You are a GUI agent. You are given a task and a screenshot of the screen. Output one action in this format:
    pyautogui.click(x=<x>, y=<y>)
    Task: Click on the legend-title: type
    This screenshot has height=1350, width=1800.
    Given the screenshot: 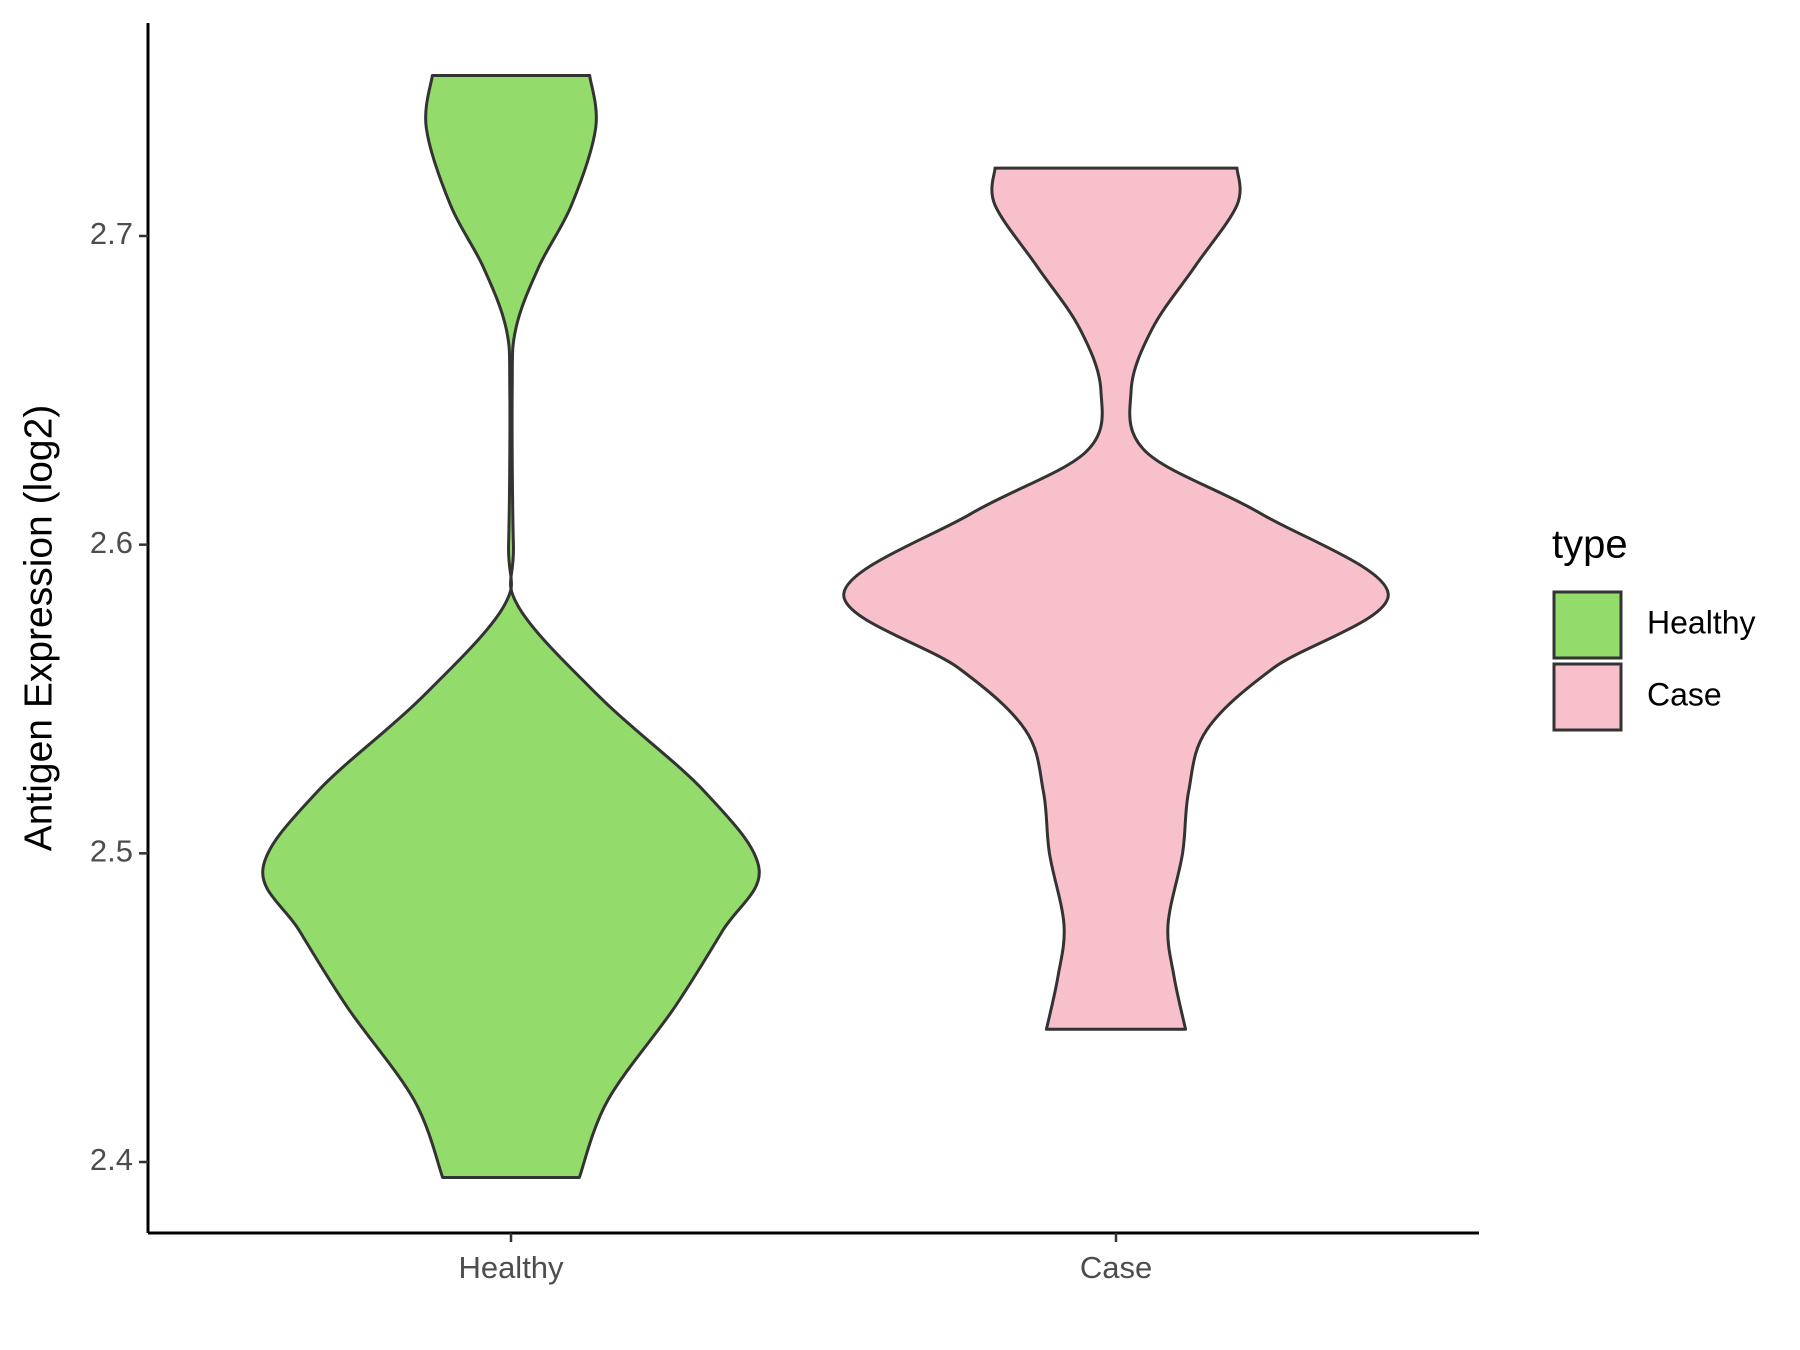 What is the action you would take?
    pyautogui.click(x=1590, y=545)
    